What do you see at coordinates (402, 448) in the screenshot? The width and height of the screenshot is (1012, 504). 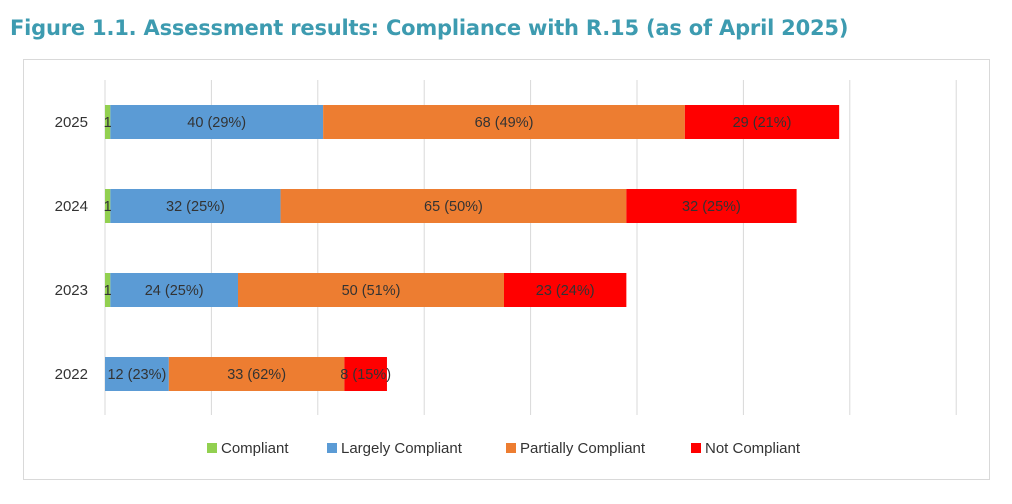 I see `legend-label: Largely Compliant` at bounding box center [402, 448].